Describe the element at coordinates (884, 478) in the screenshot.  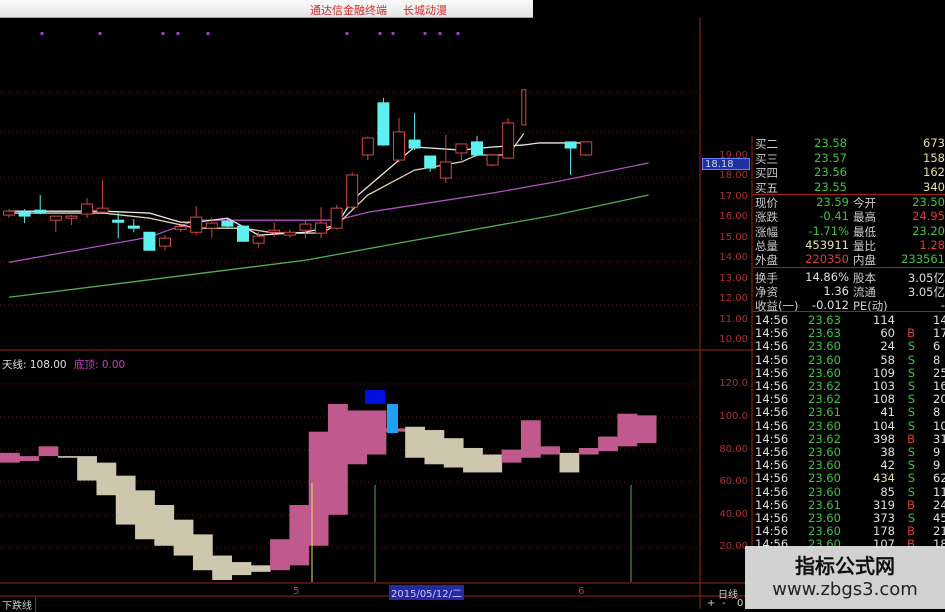
I see `tick-volume: 434` at that location.